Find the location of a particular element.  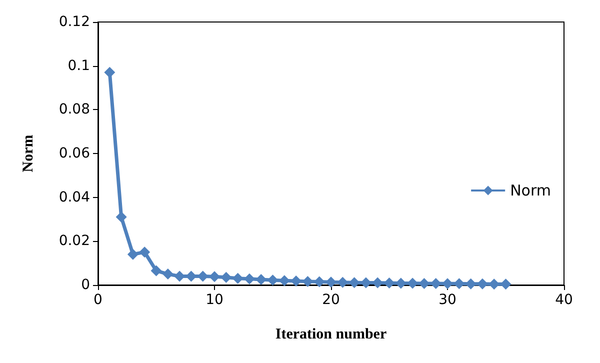

y-tick-label: 0.04 is located at coordinates (74, 197).